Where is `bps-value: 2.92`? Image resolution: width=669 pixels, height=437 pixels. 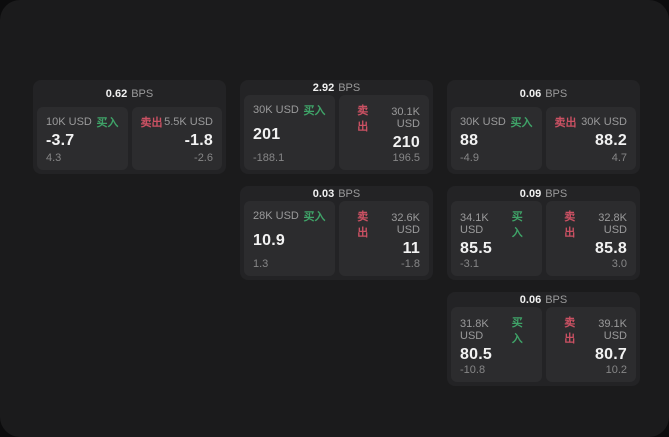 bps-value: 2.92 is located at coordinates (323, 87).